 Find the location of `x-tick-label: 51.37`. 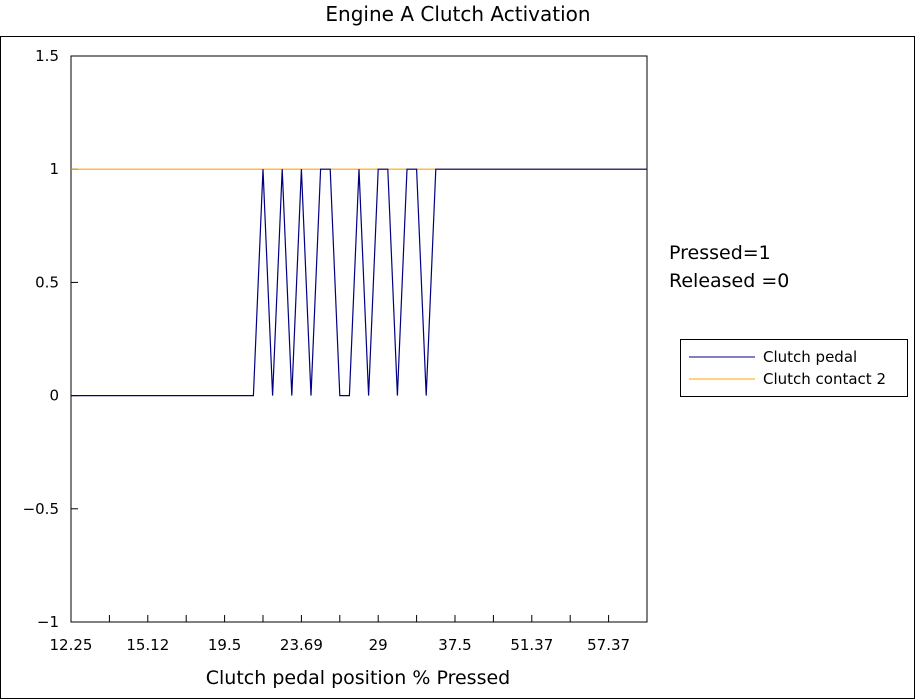

x-tick-label: 51.37 is located at coordinates (531, 645).